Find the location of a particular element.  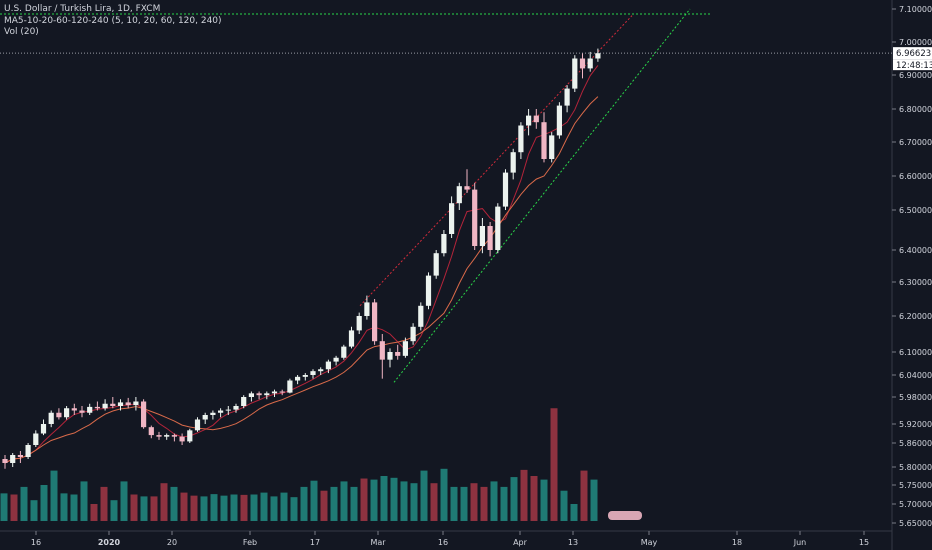

last-price-label: 6.96623 is located at coordinates (913, 54).